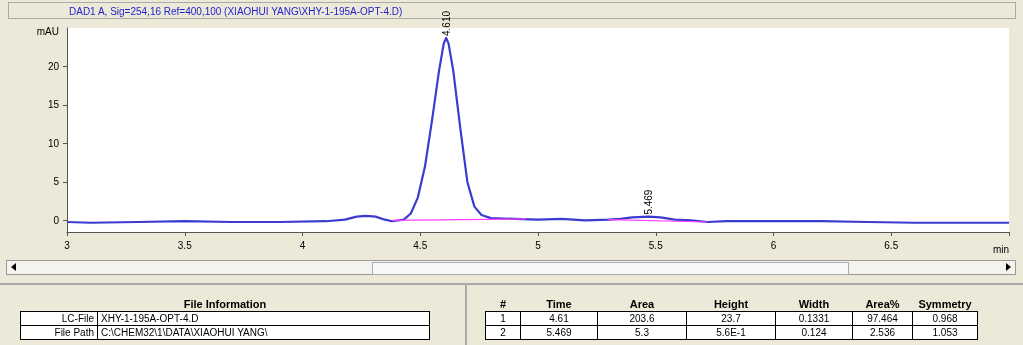 The image size is (1023, 345). I want to click on y-tick-label: 10, so click(53, 143).